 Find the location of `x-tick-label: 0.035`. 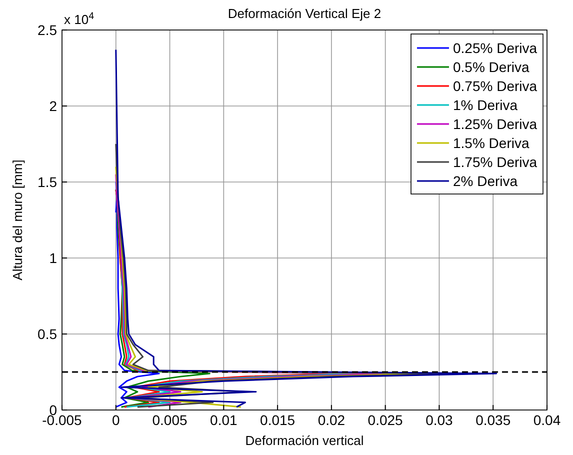

x-tick-label: 0.035 is located at coordinates (493, 420).